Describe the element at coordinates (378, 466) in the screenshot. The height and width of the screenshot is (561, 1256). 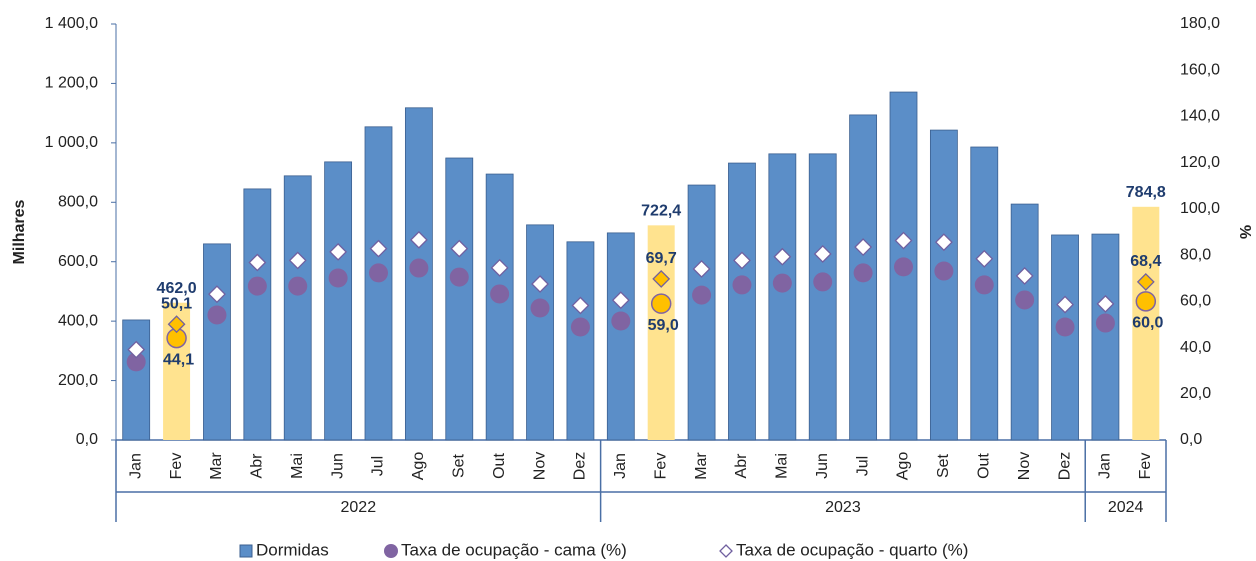
I see `x-tick-label: Jul` at that location.